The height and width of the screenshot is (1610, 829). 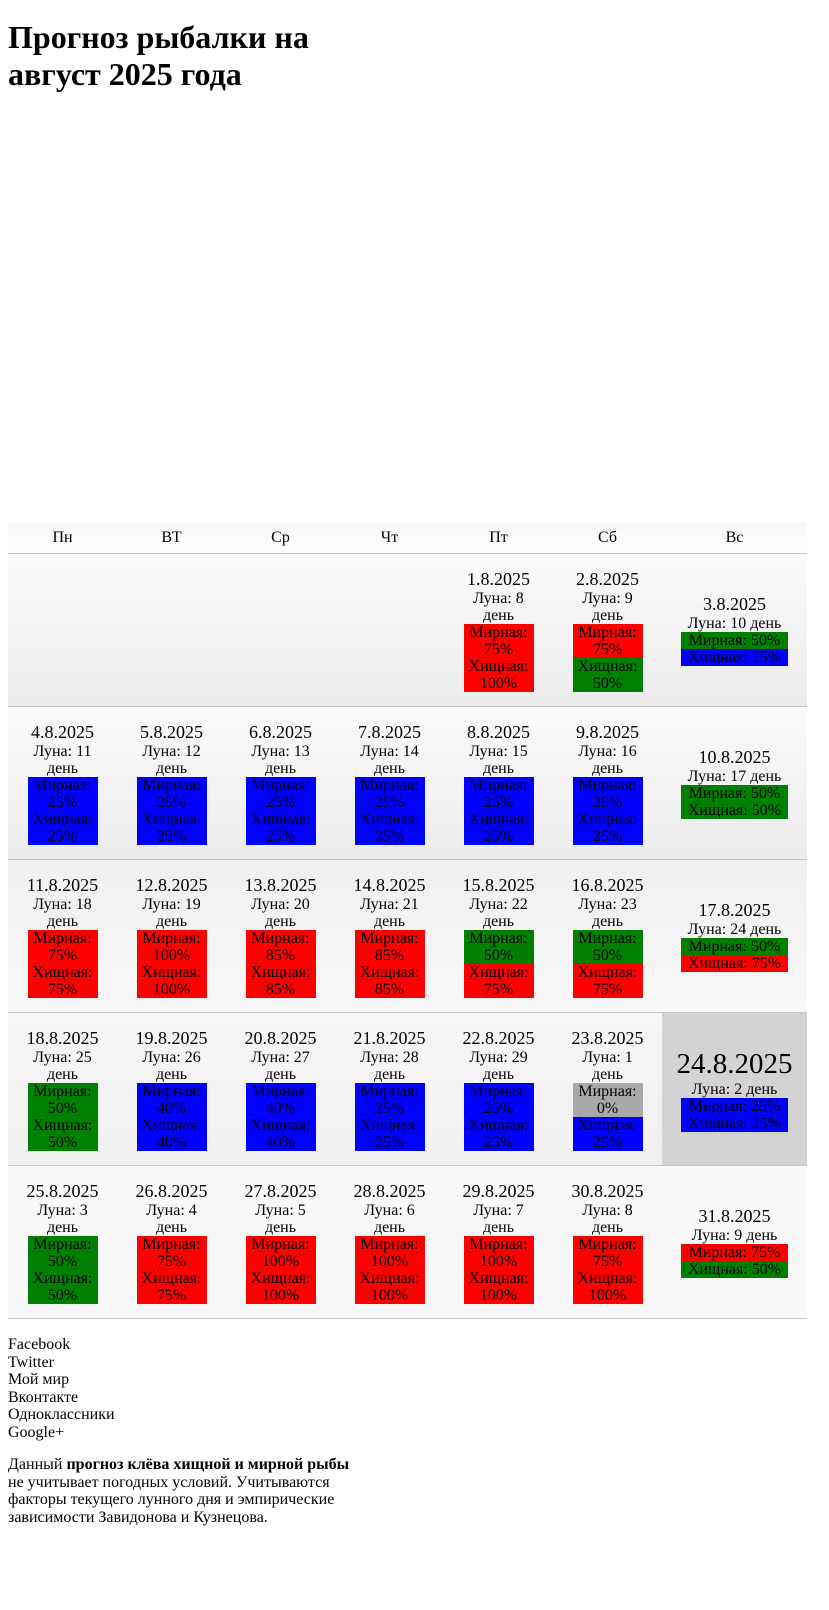 I want to click on peaceful-fish-forecast: Мирная: 50%, so click(x=734, y=946).